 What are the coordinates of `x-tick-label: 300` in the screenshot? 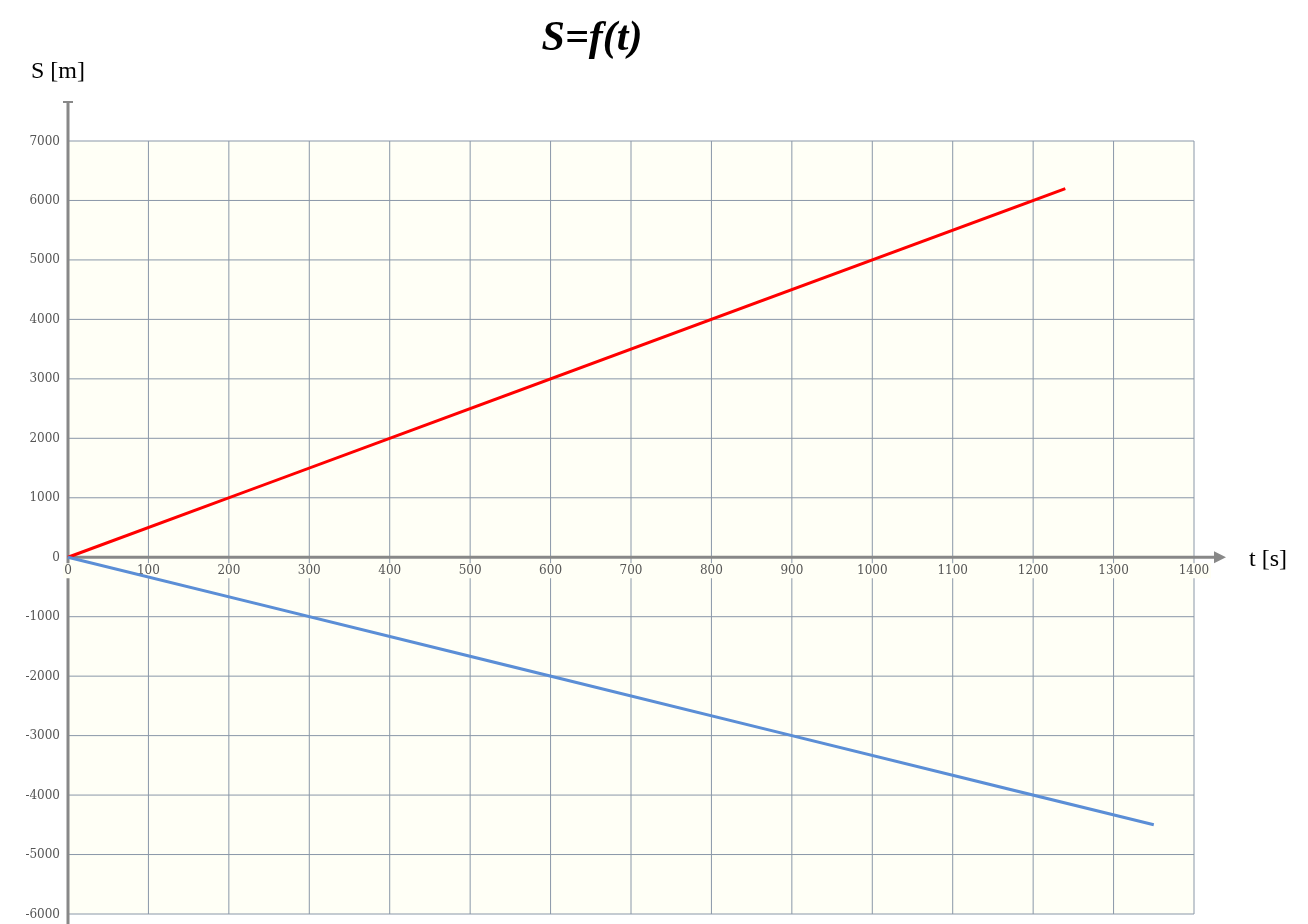 It's located at (309, 570).